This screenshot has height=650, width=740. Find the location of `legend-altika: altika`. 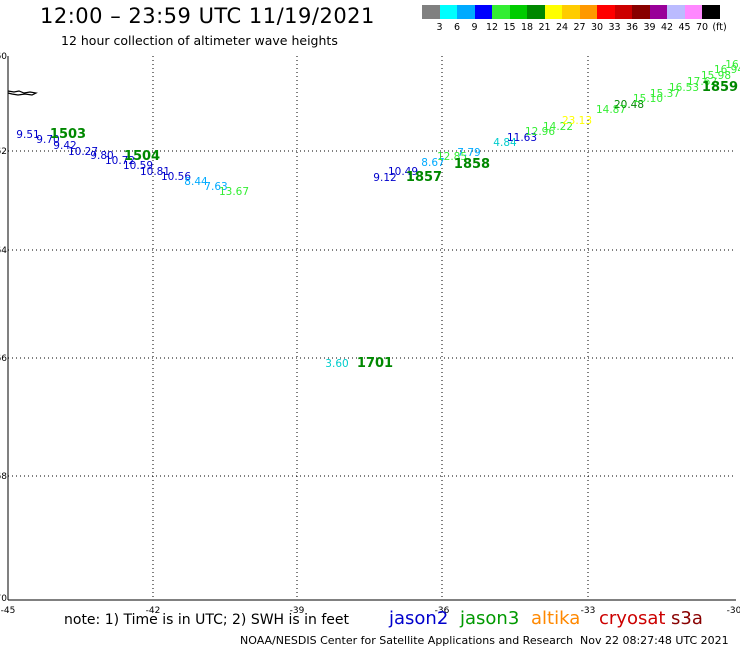

legend-altika: altika is located at coordinates (556, 618).